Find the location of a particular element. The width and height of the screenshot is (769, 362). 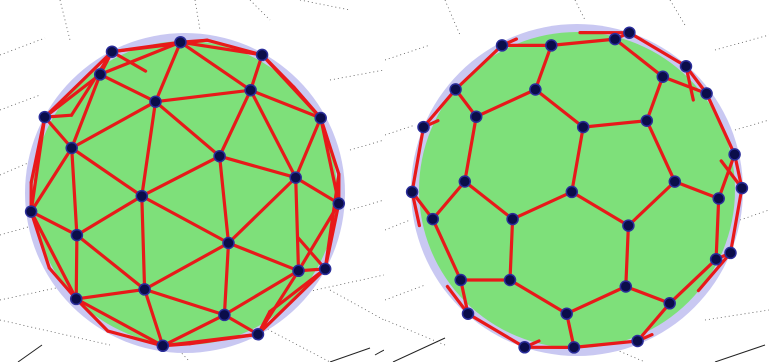

axis-lines is located at coordinates (200, 353).